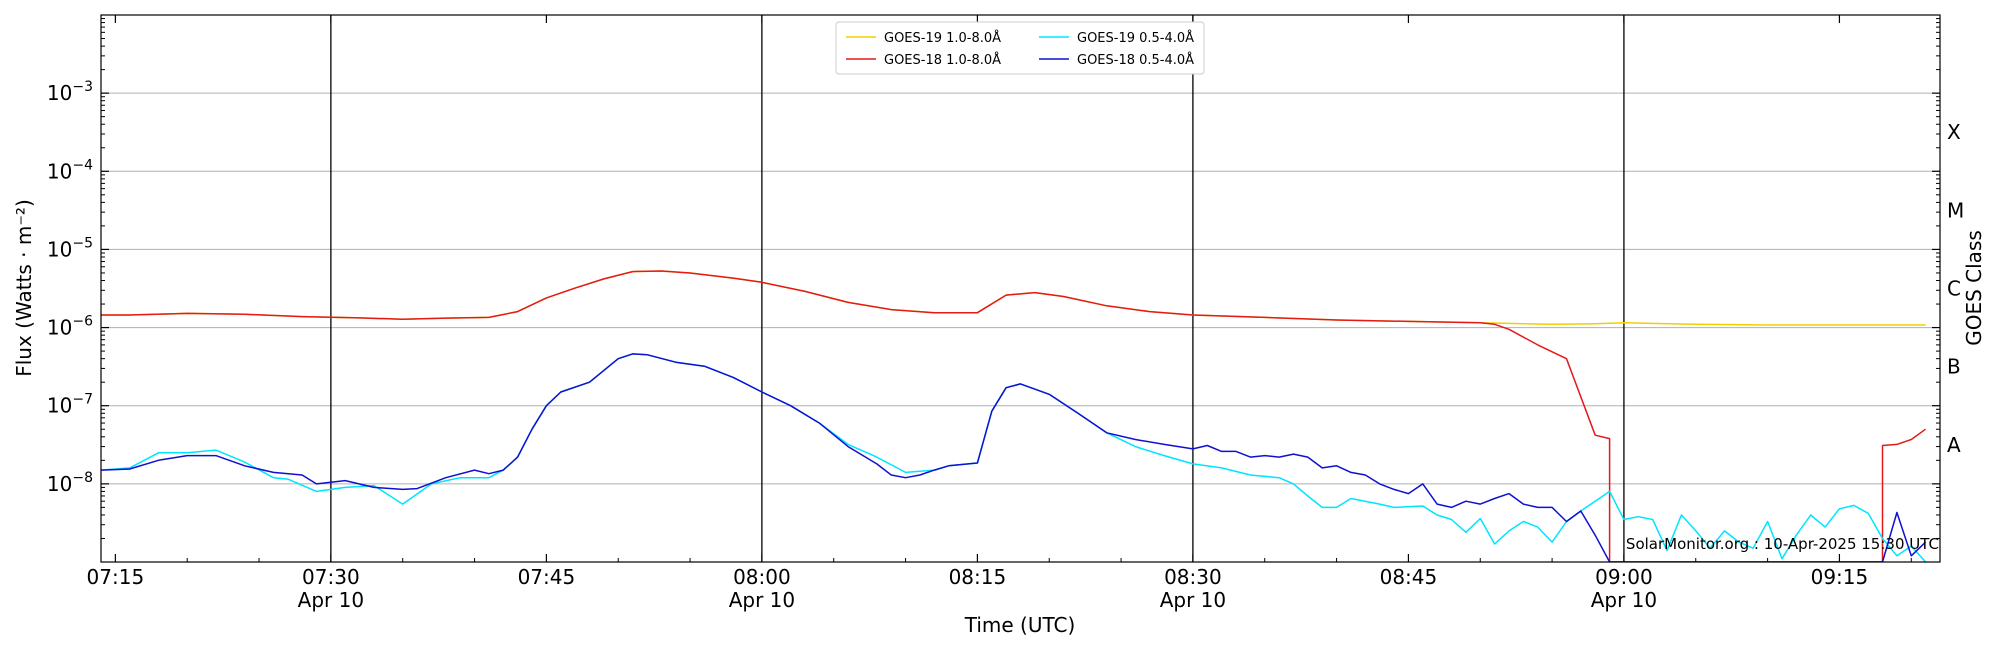 This screenshot has width=2000, height=650. What do you see at coordinates (82, 478) in the screenshot?
I see `y-tick-exponent: −8` at bounding box center [82, 478].